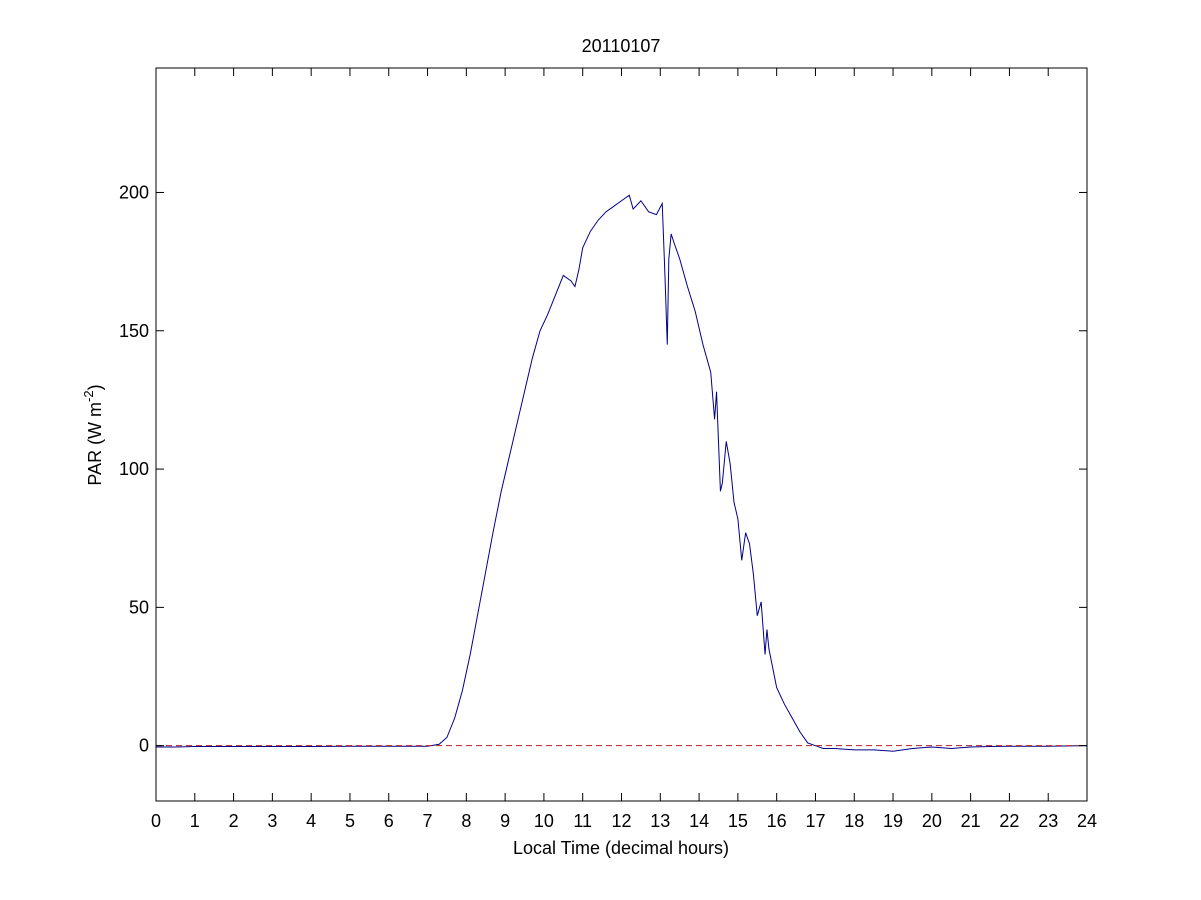  What do you see at coordinates (389, 821) in the screenshot?
I see `x-tick-label: 6` at bounding box center [389, 821].